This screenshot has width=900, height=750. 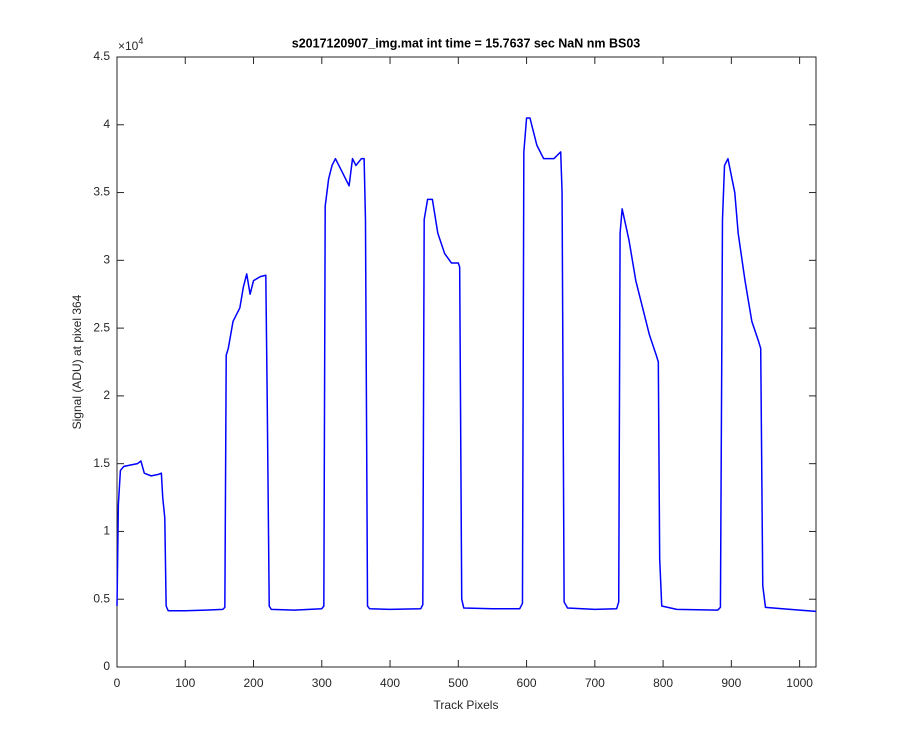 What do you see at coordinates (390, 683) in the screenshot?
I see `x-tick-label: 400` at bounding box center [390, 683].